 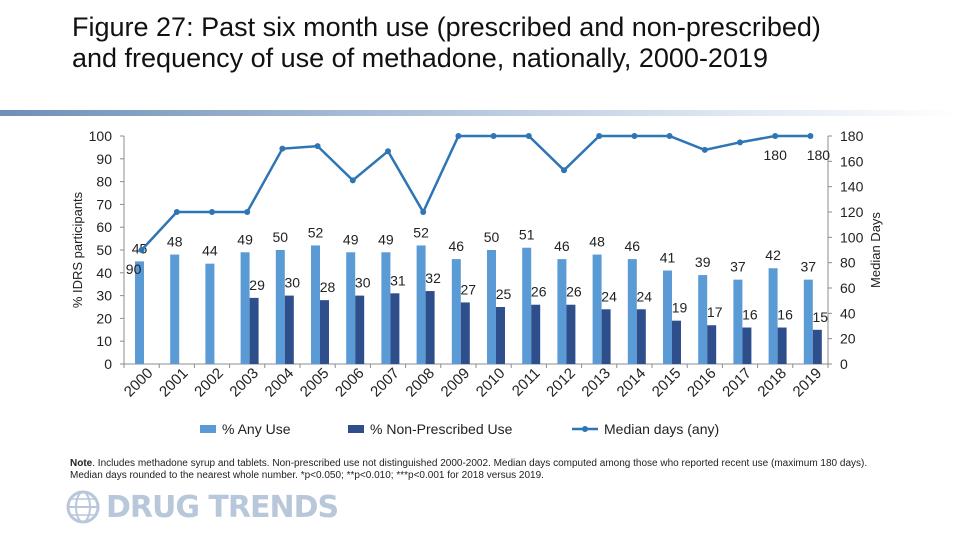 I want to click on y-tick-label: 10, so click(x=104, y=341).